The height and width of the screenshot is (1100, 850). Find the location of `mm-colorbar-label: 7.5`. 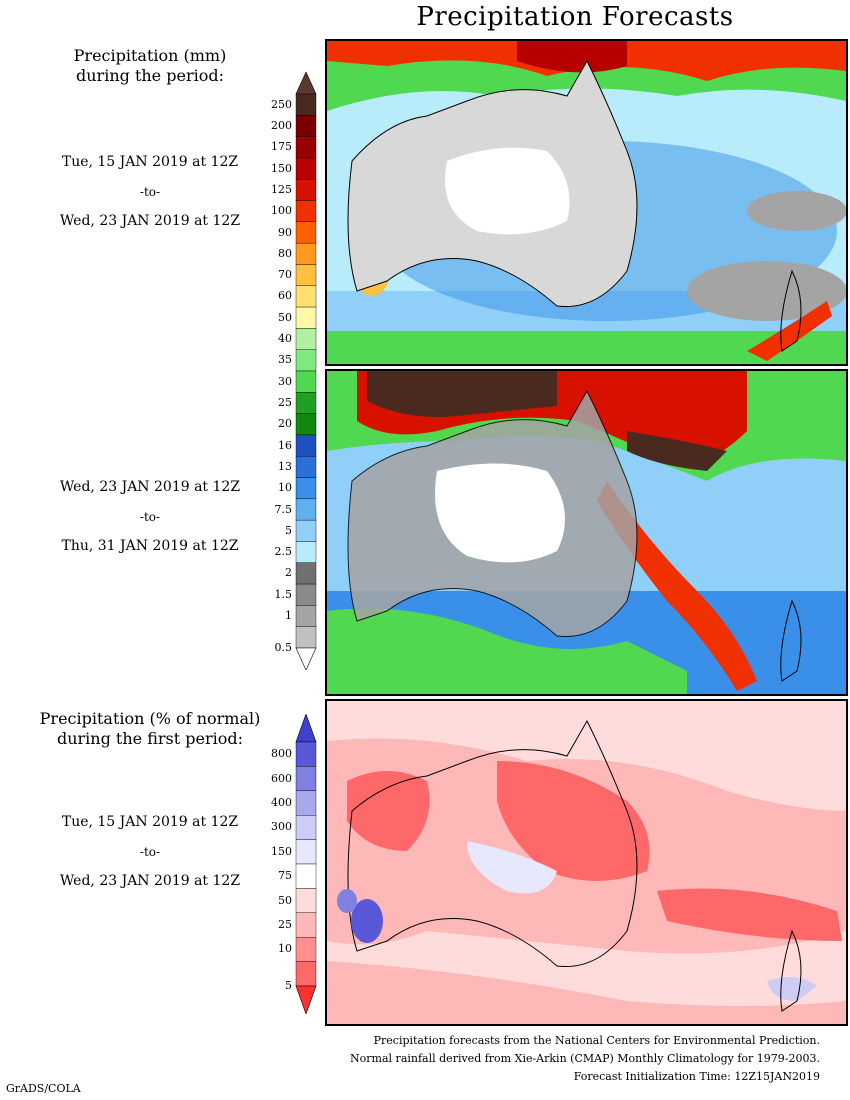

mm-colorbar-label: 7.5 is located at coordinates (283, 509).